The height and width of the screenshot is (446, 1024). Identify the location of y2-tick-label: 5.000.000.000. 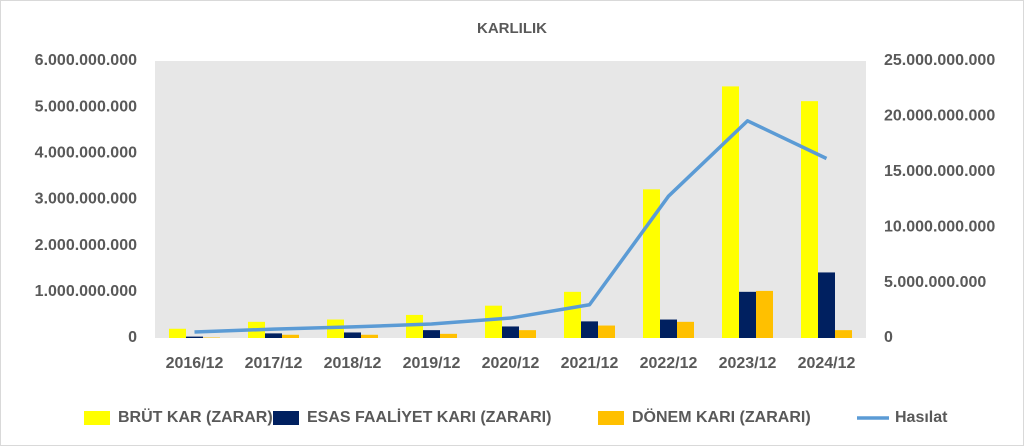
(935, 282).